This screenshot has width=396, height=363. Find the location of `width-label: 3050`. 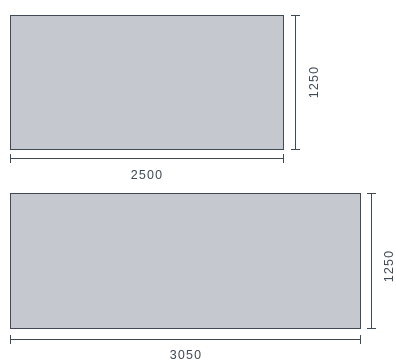

width-label: 3050 is located at coordinates (186, 355).